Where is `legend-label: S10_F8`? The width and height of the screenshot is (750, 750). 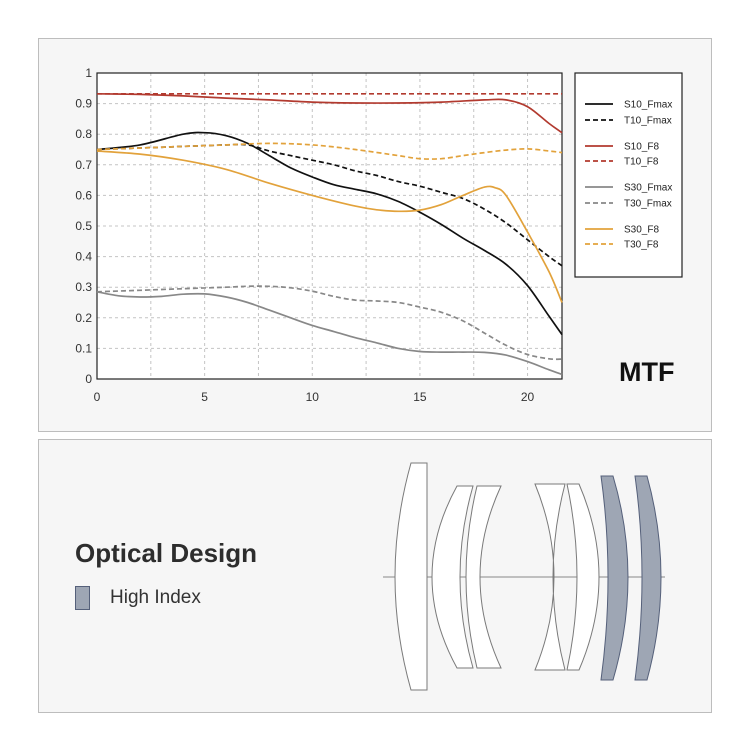 legend-label: S10_F8 is located at coordinates (641, 147).